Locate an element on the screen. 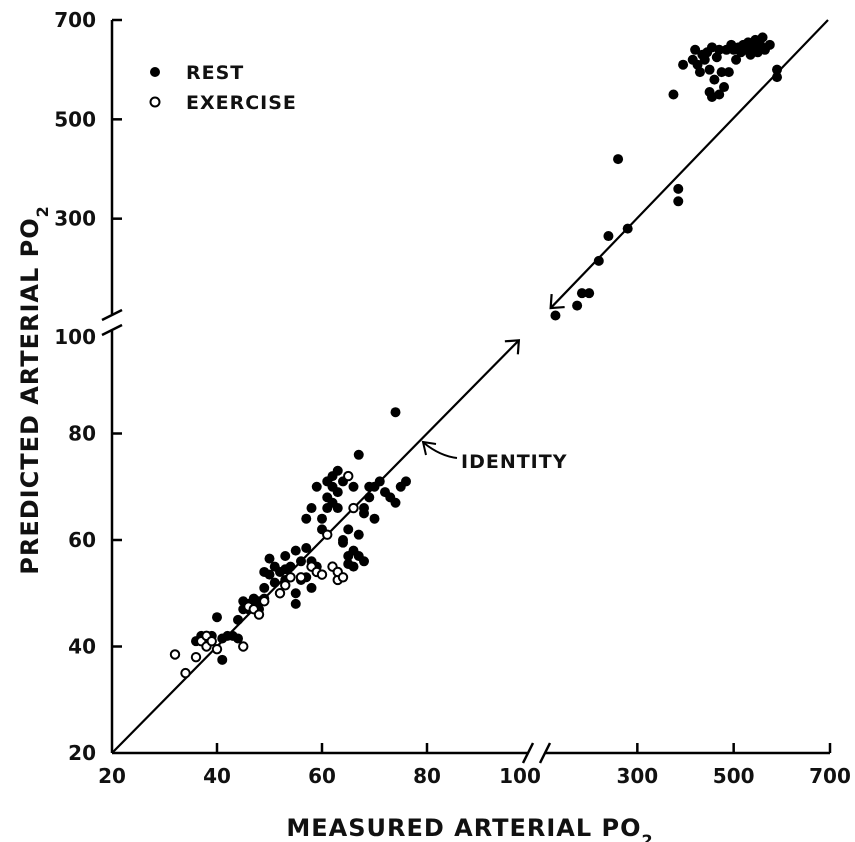 The image size is (855, 842). y-tick-label: 60 is located at coordinates (82, 540).